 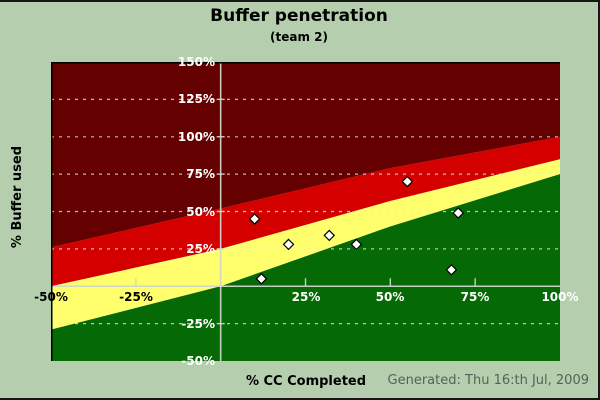 I want to click on y-tick-label: -25%, so click(x=198, y=324).